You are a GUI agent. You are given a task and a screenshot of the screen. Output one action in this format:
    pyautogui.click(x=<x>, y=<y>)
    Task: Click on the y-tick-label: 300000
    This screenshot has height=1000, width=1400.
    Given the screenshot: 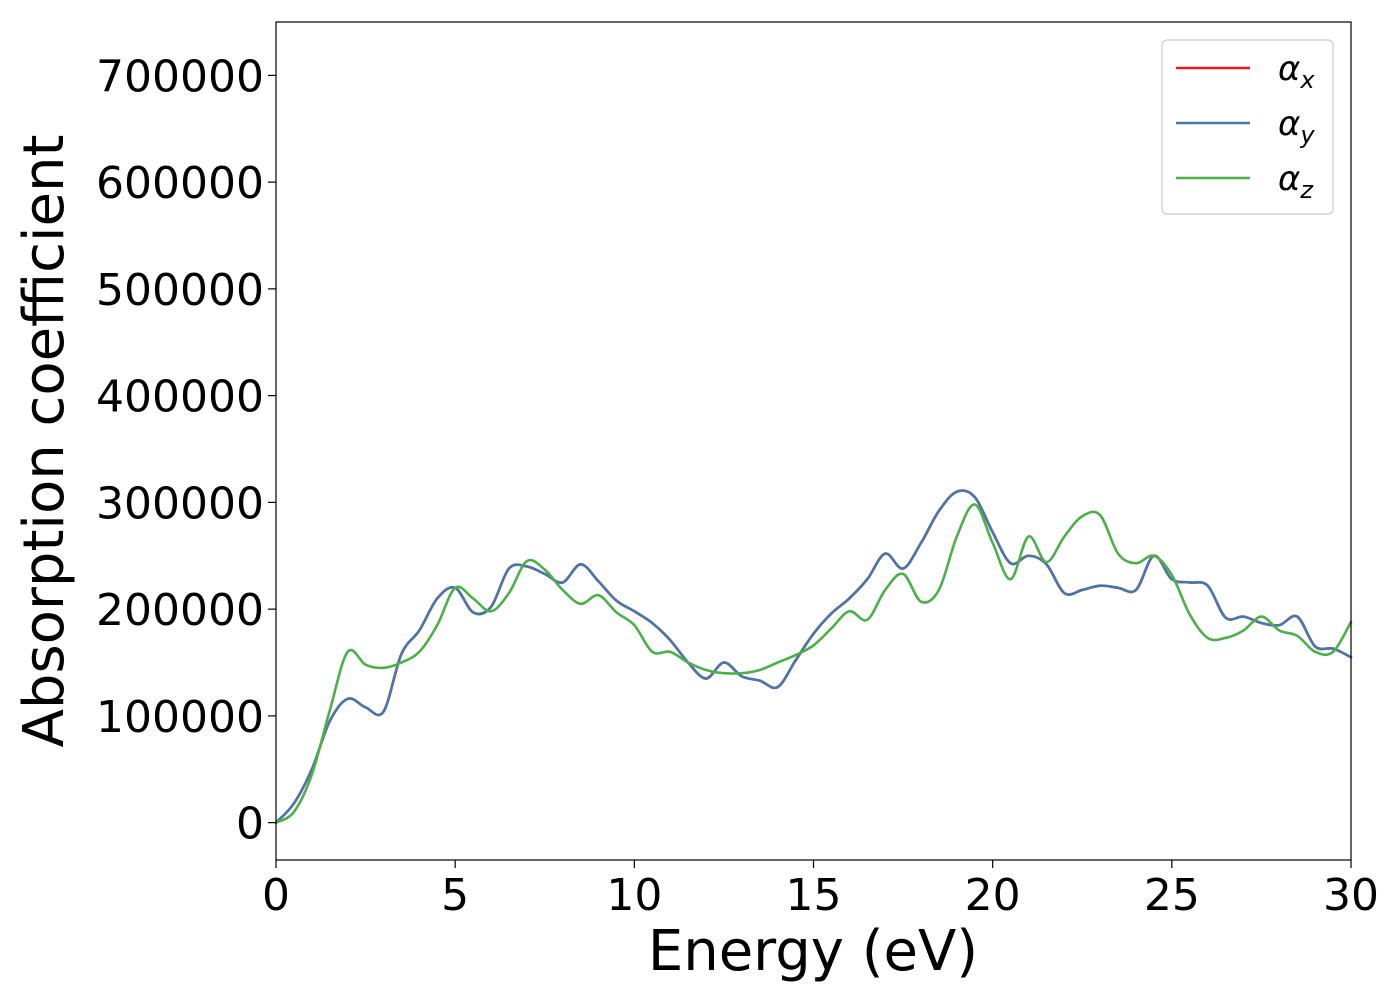 What is the action you would take?
    pyautogui.click(x=180, y=503)
    